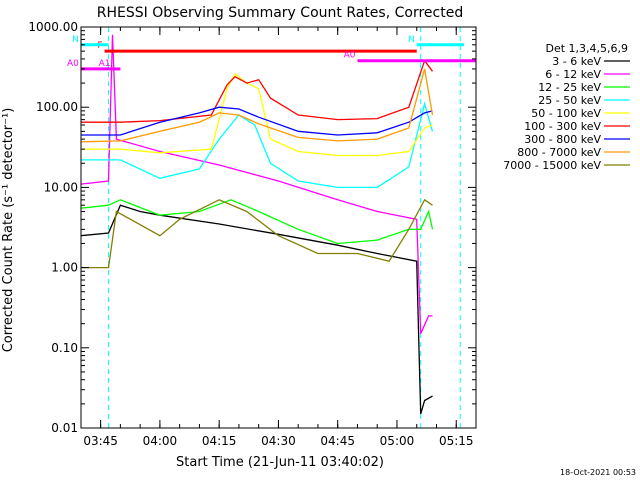  Describe the element at coordinates (64, 348) in the screenshot. I see `y-tick-label: 0.10` at that location.